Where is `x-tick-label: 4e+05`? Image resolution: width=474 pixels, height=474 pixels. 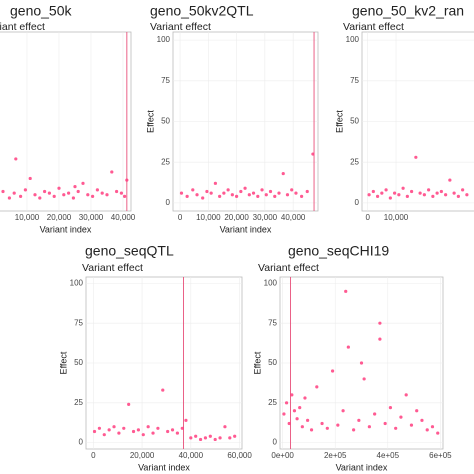
x-tick-label: 4e+05 is located at coordinates (388, 455).